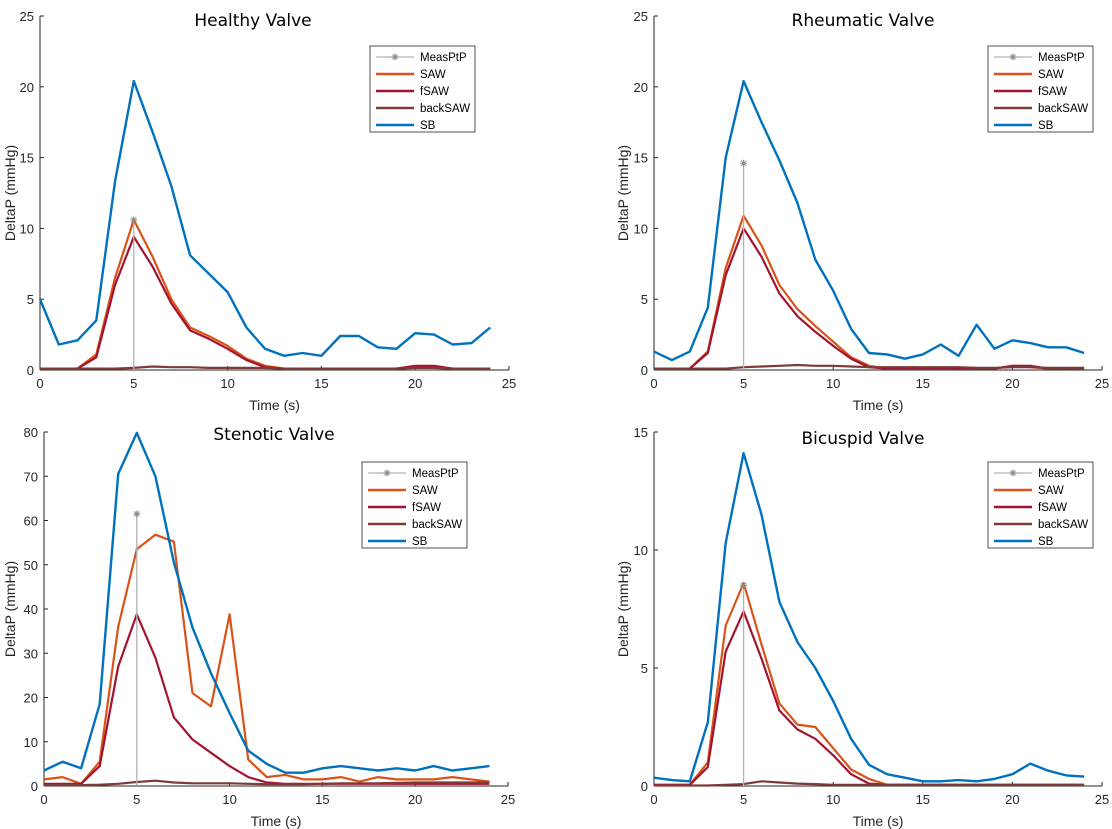  Describe the element at coordinates (31, 565) in the screenshot. I see `y-tick-label: 50` at that location.